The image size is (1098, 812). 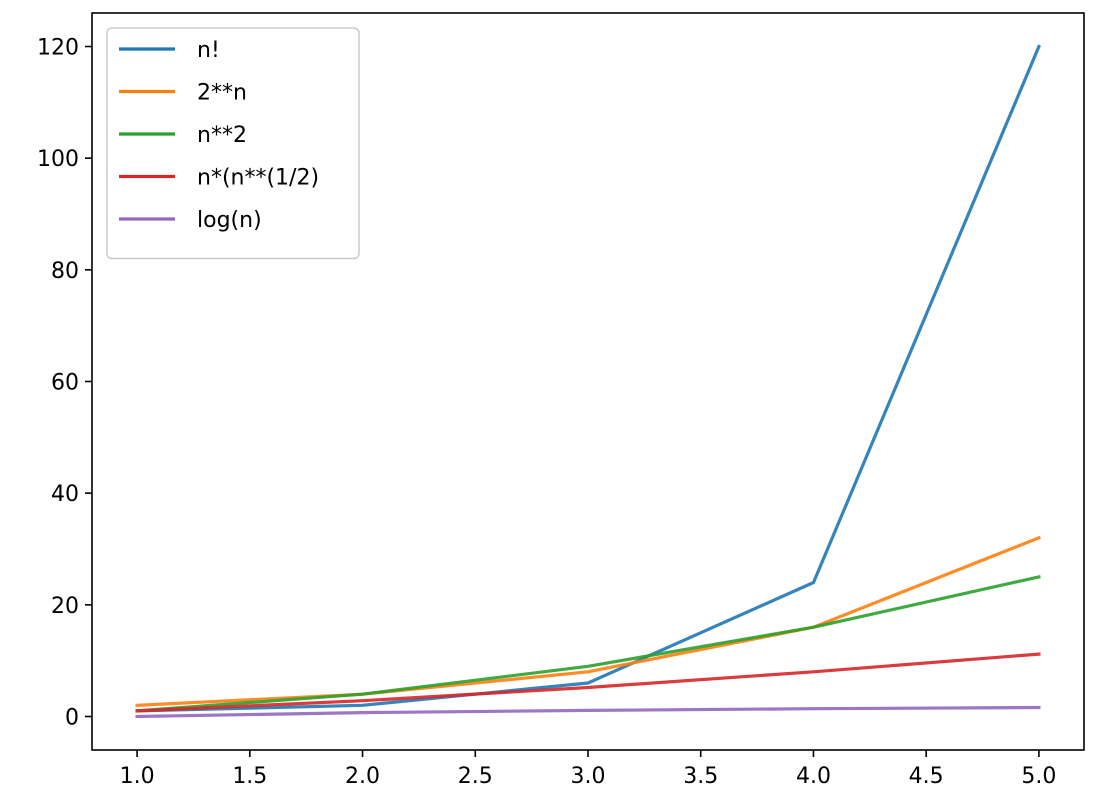 What do you see at coordinates (65, 271) in the screenshot?
I see `y-tick-label: 80` at bounding box center [65, 271].